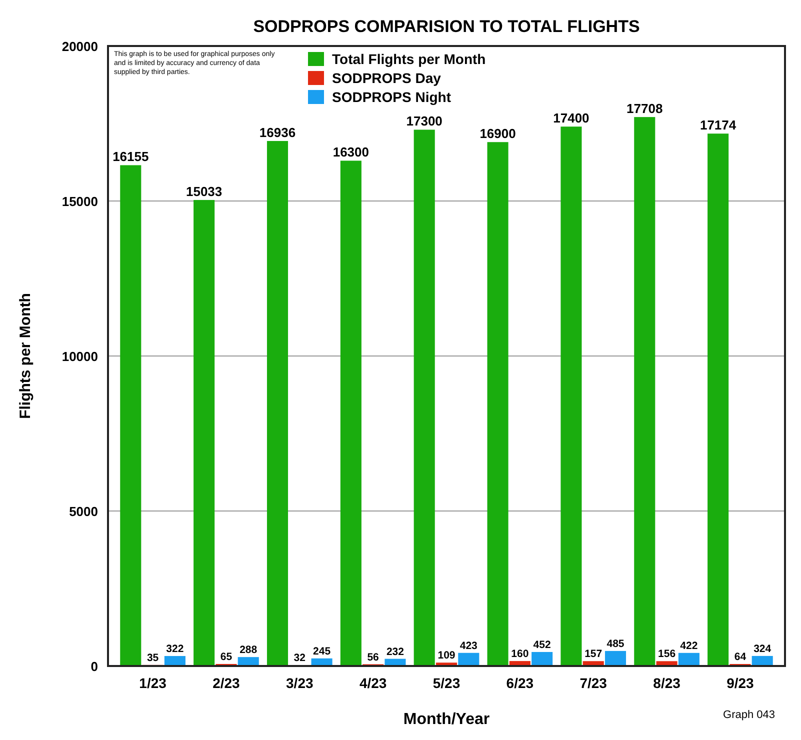 The image size is (801, 740). What do you see at coordinates (740, 683) in the screenshot?
I see `x-tick-label: 9/23` at bounding box center [740, 683].